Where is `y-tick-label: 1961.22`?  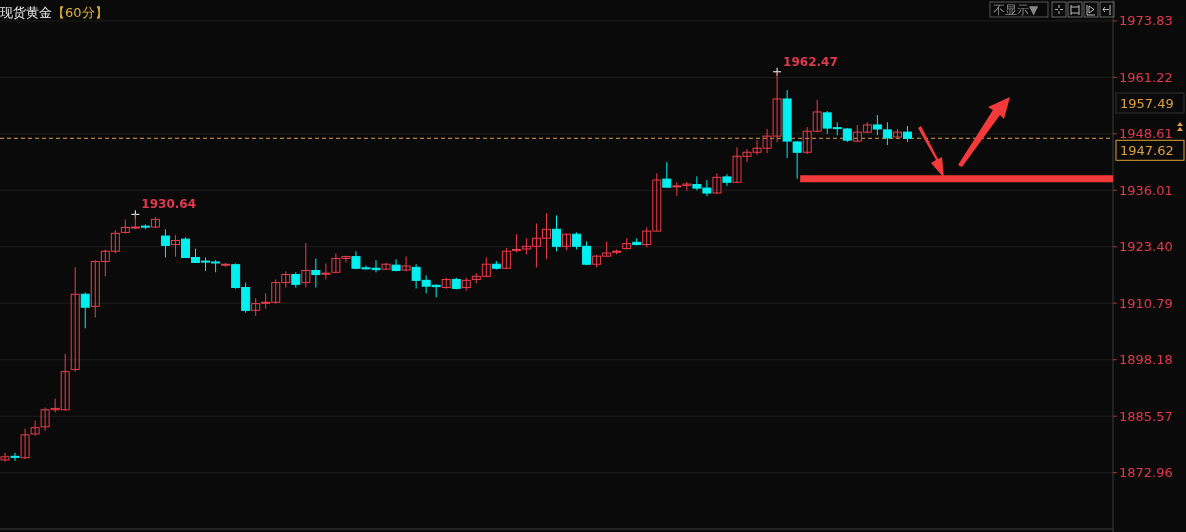 y-tick-label: 1961.22 is located at coordinates (1146, 77).